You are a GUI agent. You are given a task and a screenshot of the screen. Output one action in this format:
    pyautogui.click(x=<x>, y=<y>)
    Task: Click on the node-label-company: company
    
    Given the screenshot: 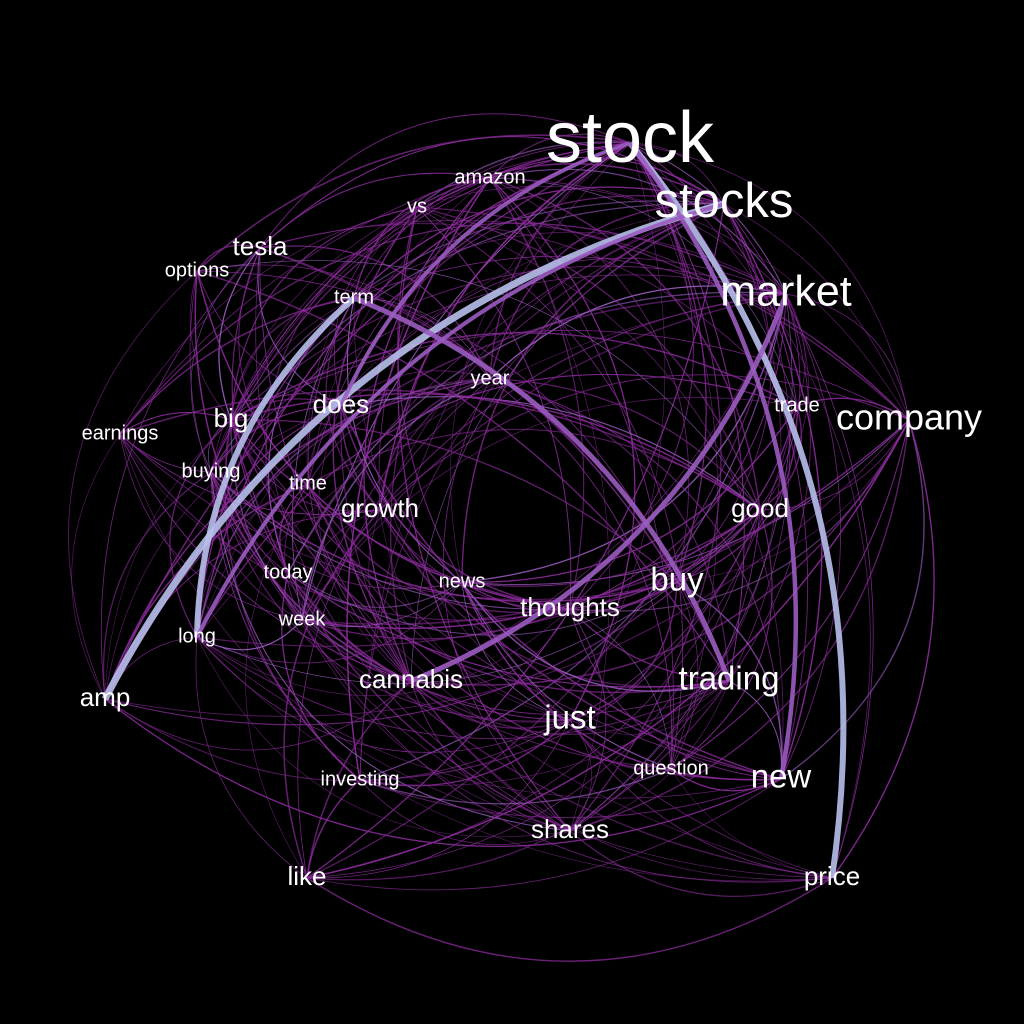 What is the action you would take?
    pyautogui.click(x=909, y=417)
    